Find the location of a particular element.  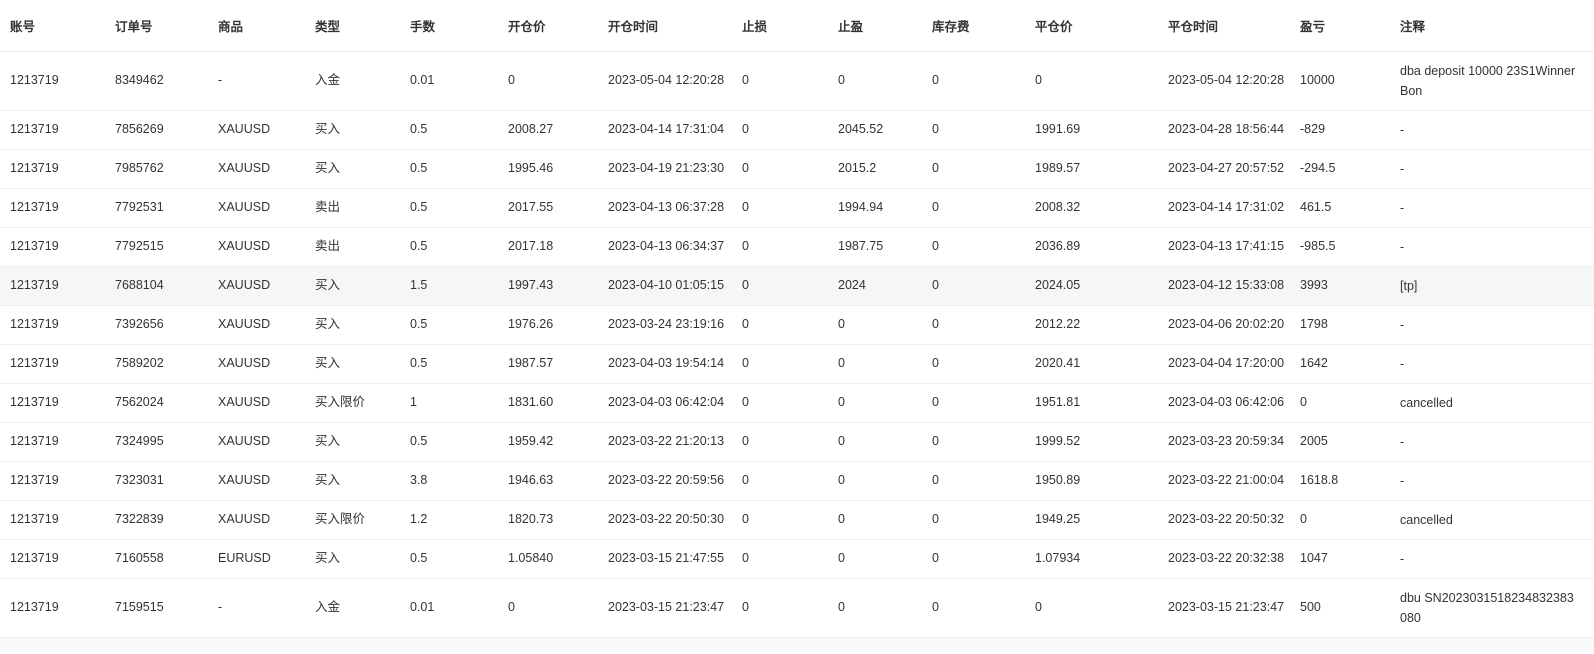

cell-type: 入金 is located at coordinates (352, 608).